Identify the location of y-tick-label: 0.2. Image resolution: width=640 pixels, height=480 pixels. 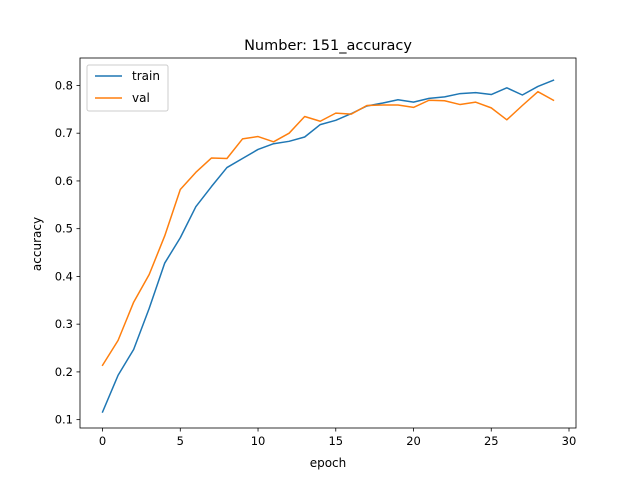
(64, 372).